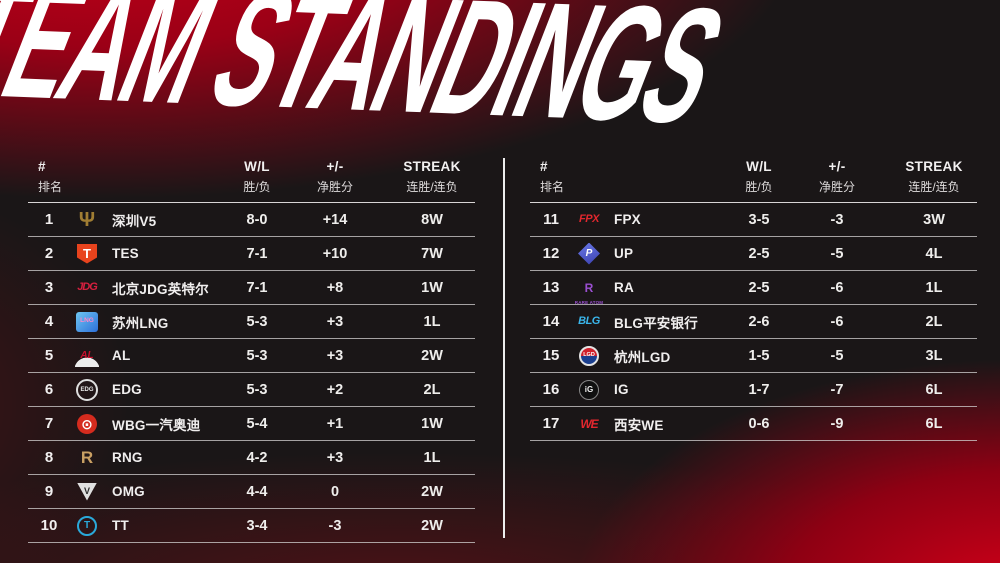  What do you see at coordinates (589, 302) in the screenshot?
I see `logo-subtext: RARE ATOM` at bounding box center [589, 302].